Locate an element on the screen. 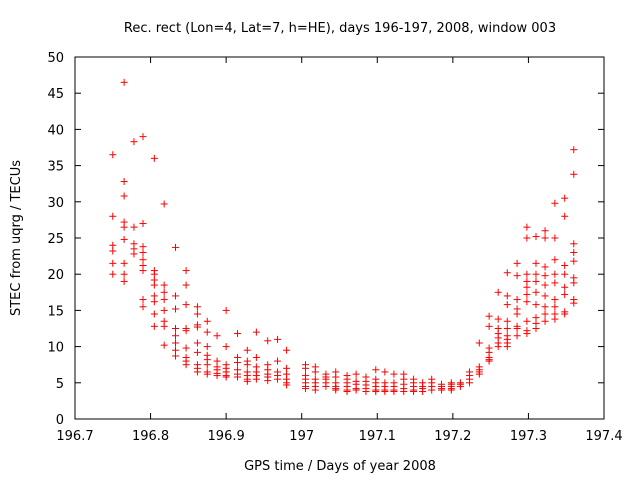 This screenshot has width=640, height=480. x-tick-label: 197.4 is located at coordinates (603, 436).